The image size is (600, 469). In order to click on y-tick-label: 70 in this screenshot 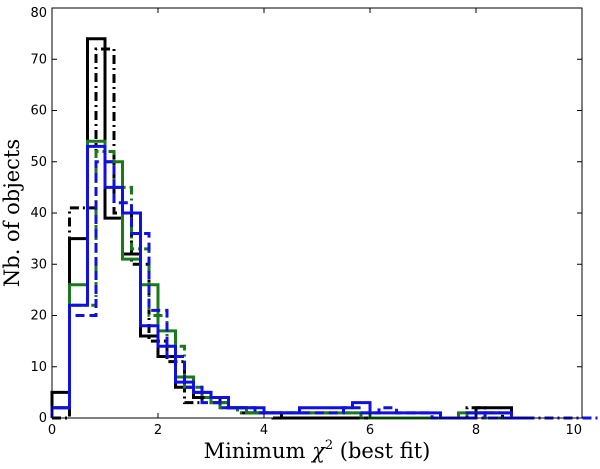, I will do `click(38, 59)`.